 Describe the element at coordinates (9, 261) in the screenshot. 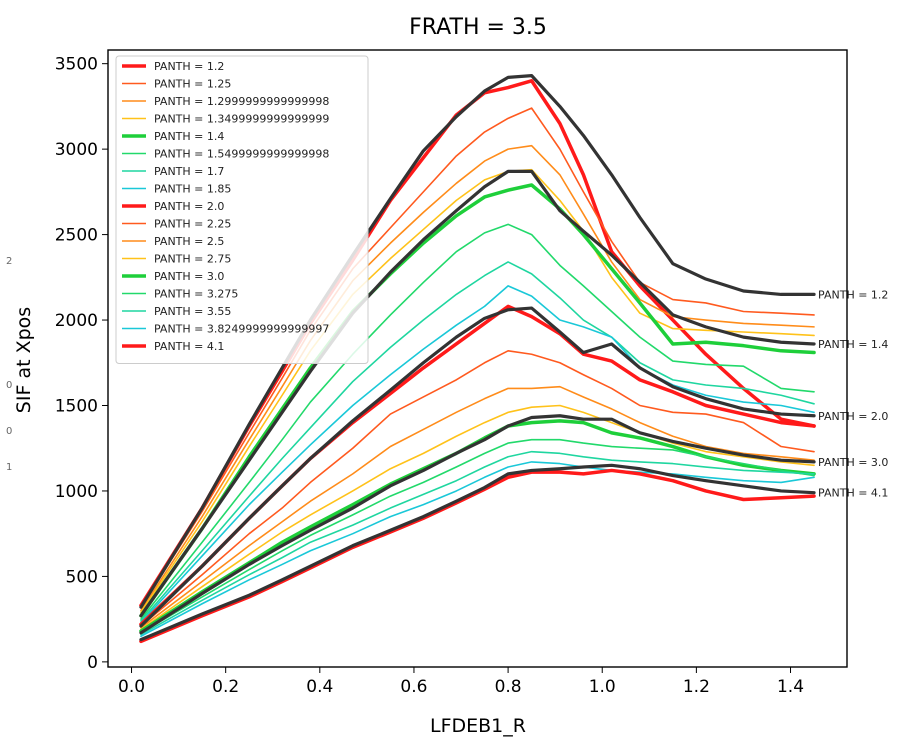

I see `left-margin-fragment-0: 2` at that location.